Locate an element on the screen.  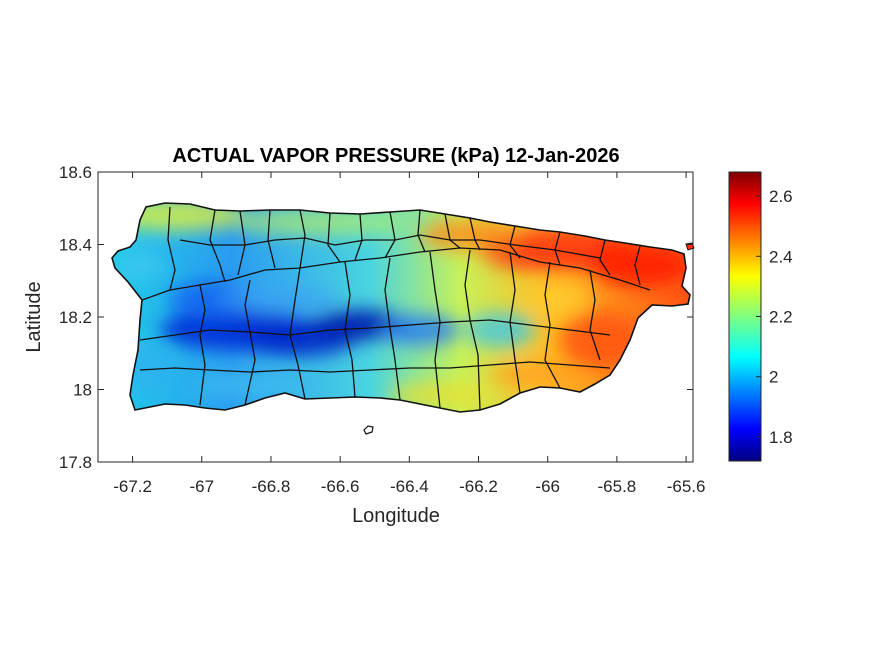
x-tick-label: -66.2 is located at coordinates (478, 486).